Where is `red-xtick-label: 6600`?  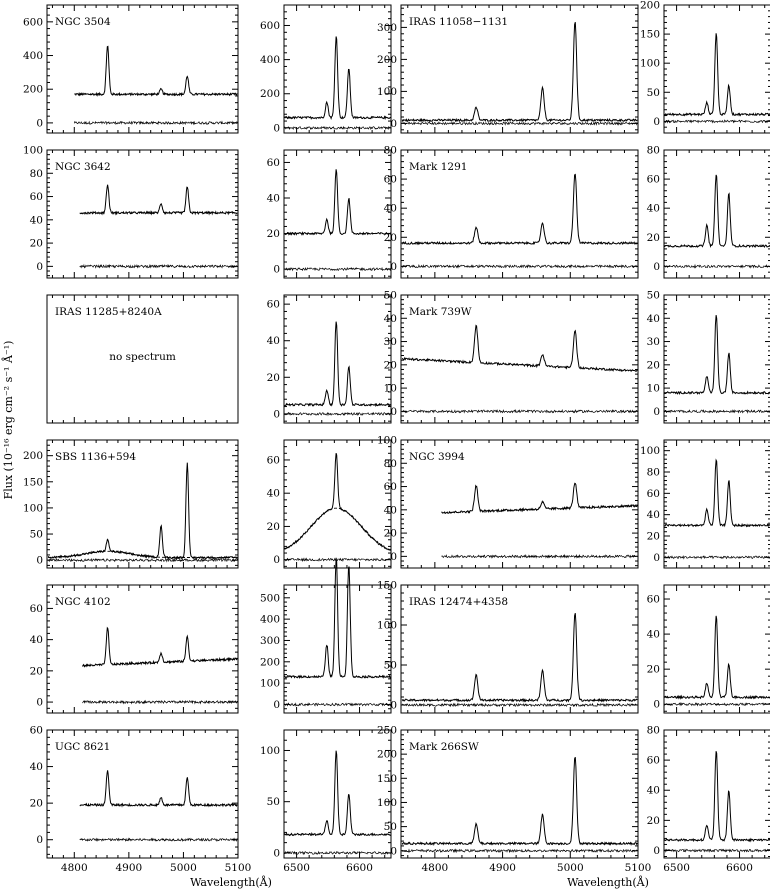 red-xtick-label: 6600 is located at coordinates (359, 868).